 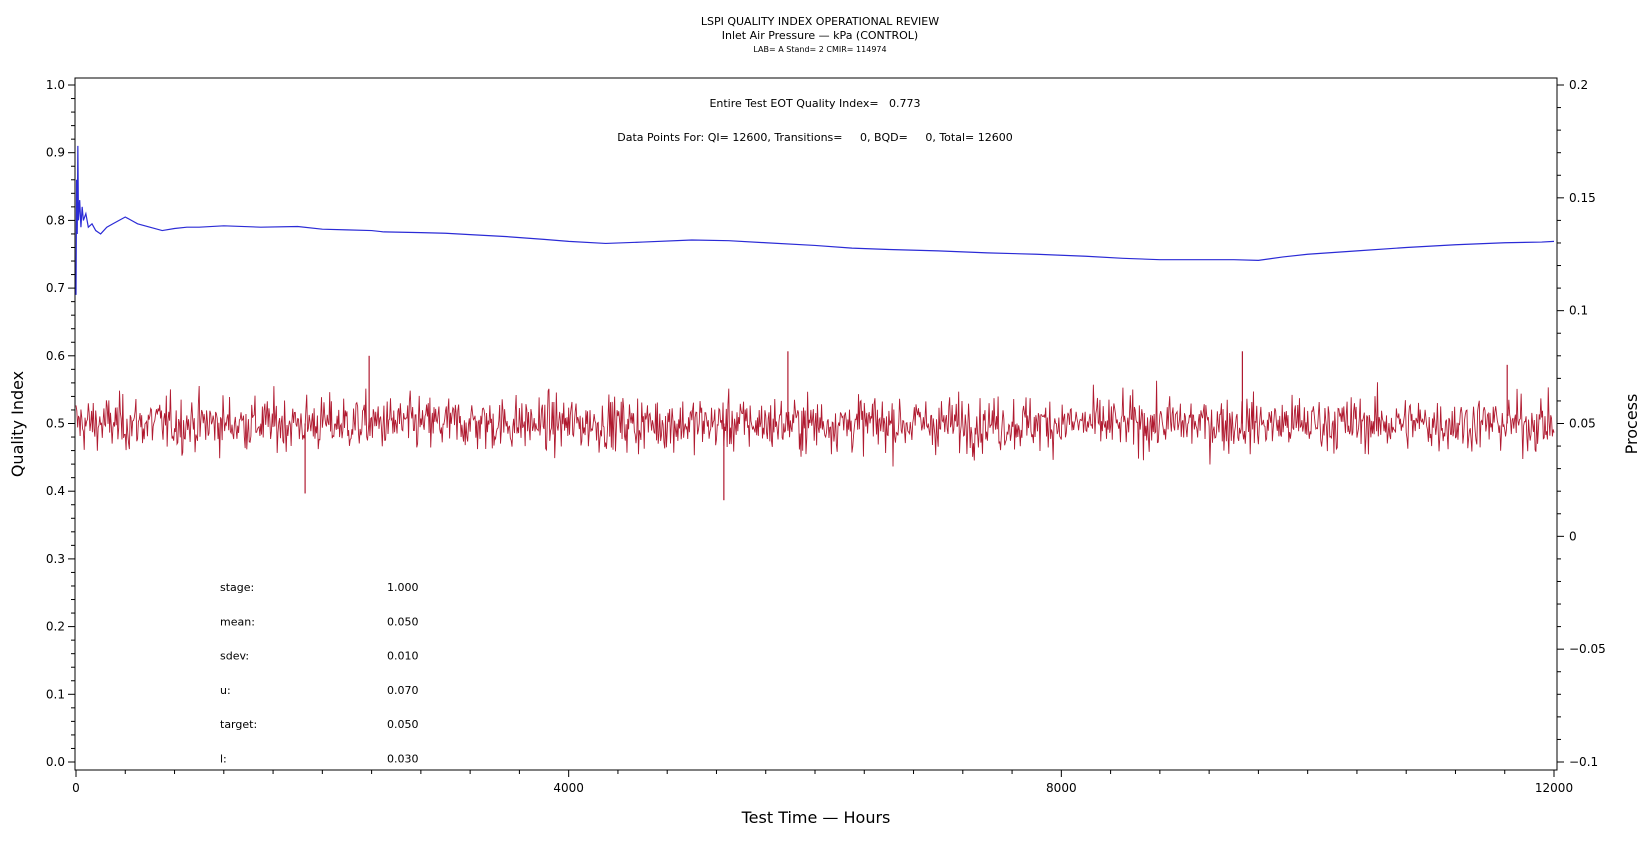 I want to click on stat-value: 0.030, so click(x=403, y=759).